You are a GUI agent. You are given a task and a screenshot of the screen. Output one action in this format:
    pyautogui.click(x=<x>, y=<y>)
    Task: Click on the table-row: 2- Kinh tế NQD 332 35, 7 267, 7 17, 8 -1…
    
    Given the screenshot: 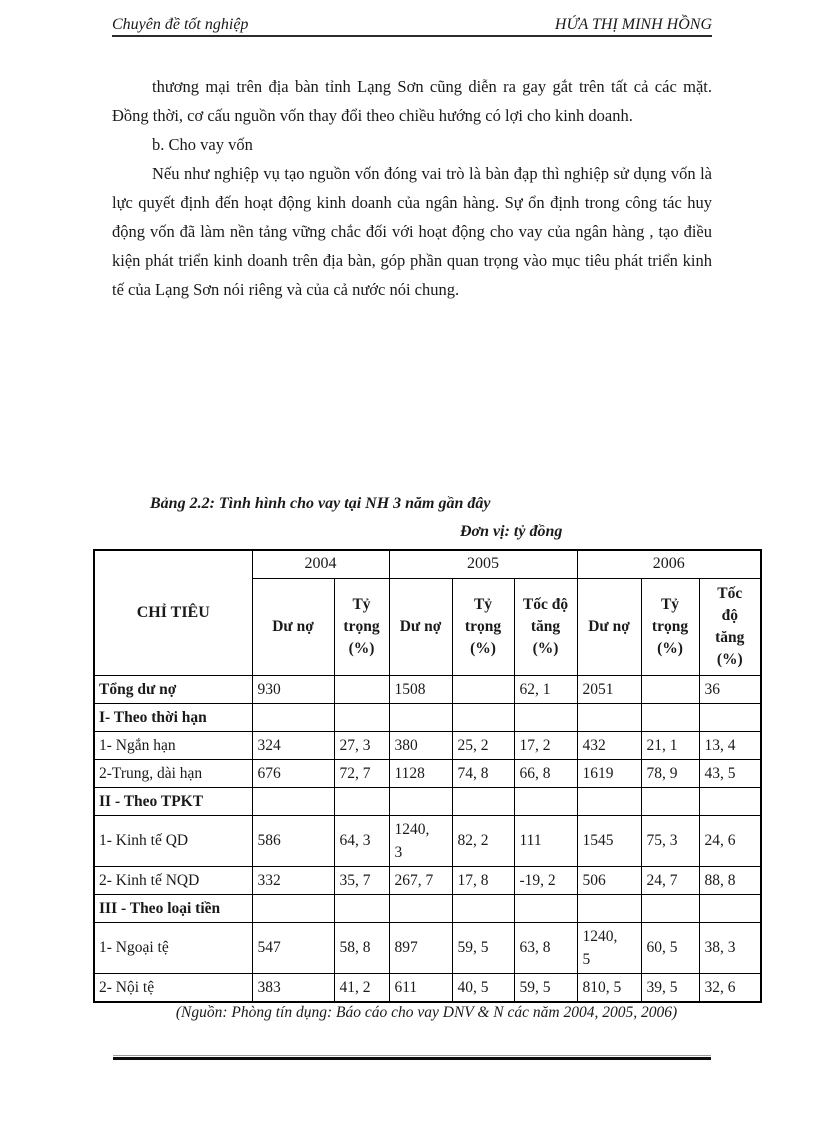 What is the action you would take?
    pyautogui.click(x=427, y=880)
    